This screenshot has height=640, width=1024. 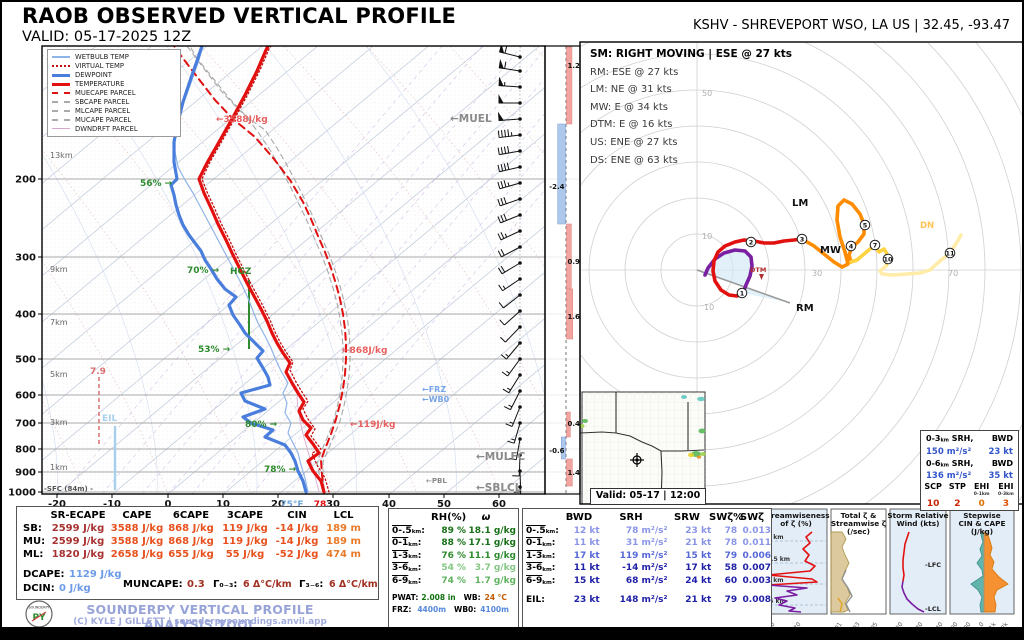 I want to click on temp-axis-label: 60, so click(x=499, y=504).